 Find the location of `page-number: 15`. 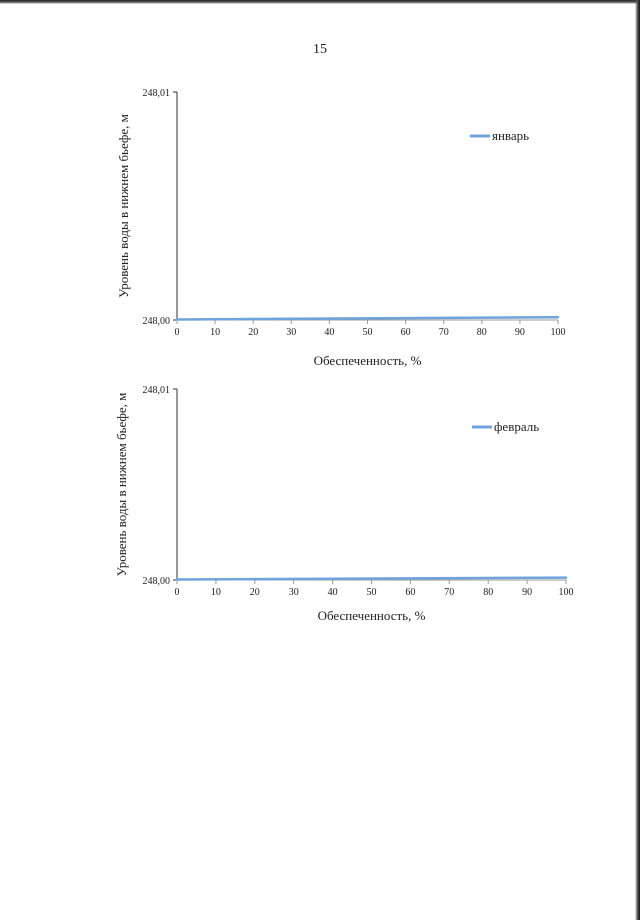

page-number: 15 is located at coordinates (320, 49).